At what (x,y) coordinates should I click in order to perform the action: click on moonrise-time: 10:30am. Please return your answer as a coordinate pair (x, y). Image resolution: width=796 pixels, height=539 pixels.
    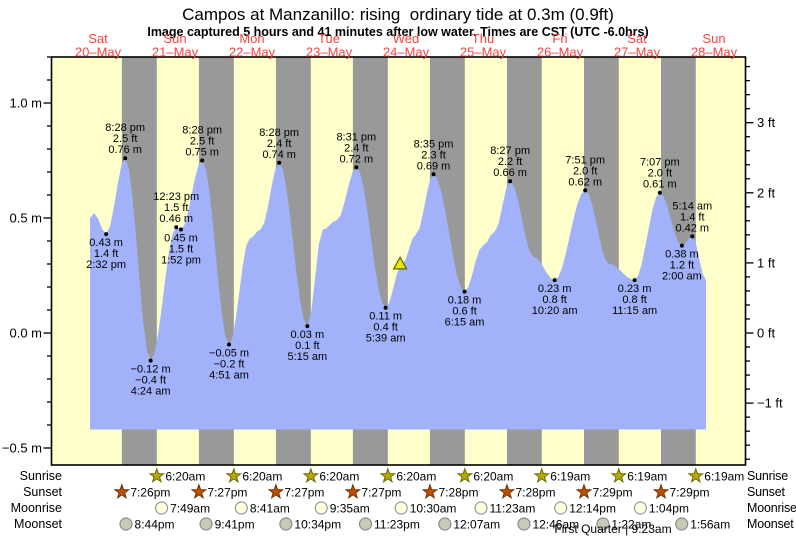
    Looking at the image, I should click on (433, 508).